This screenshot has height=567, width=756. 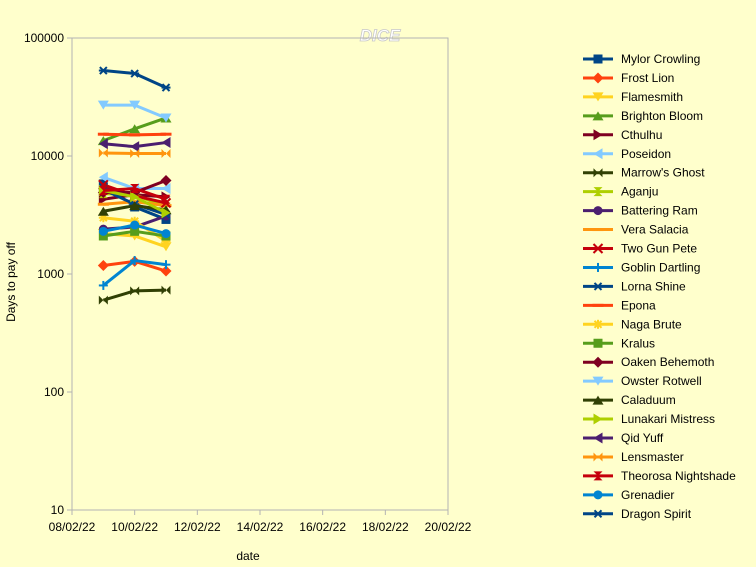 What do you see at coordinates (663, 173) in the screenshot?
I see `legend-label: Marrow's Ghost` at bounding box center [663, 173].